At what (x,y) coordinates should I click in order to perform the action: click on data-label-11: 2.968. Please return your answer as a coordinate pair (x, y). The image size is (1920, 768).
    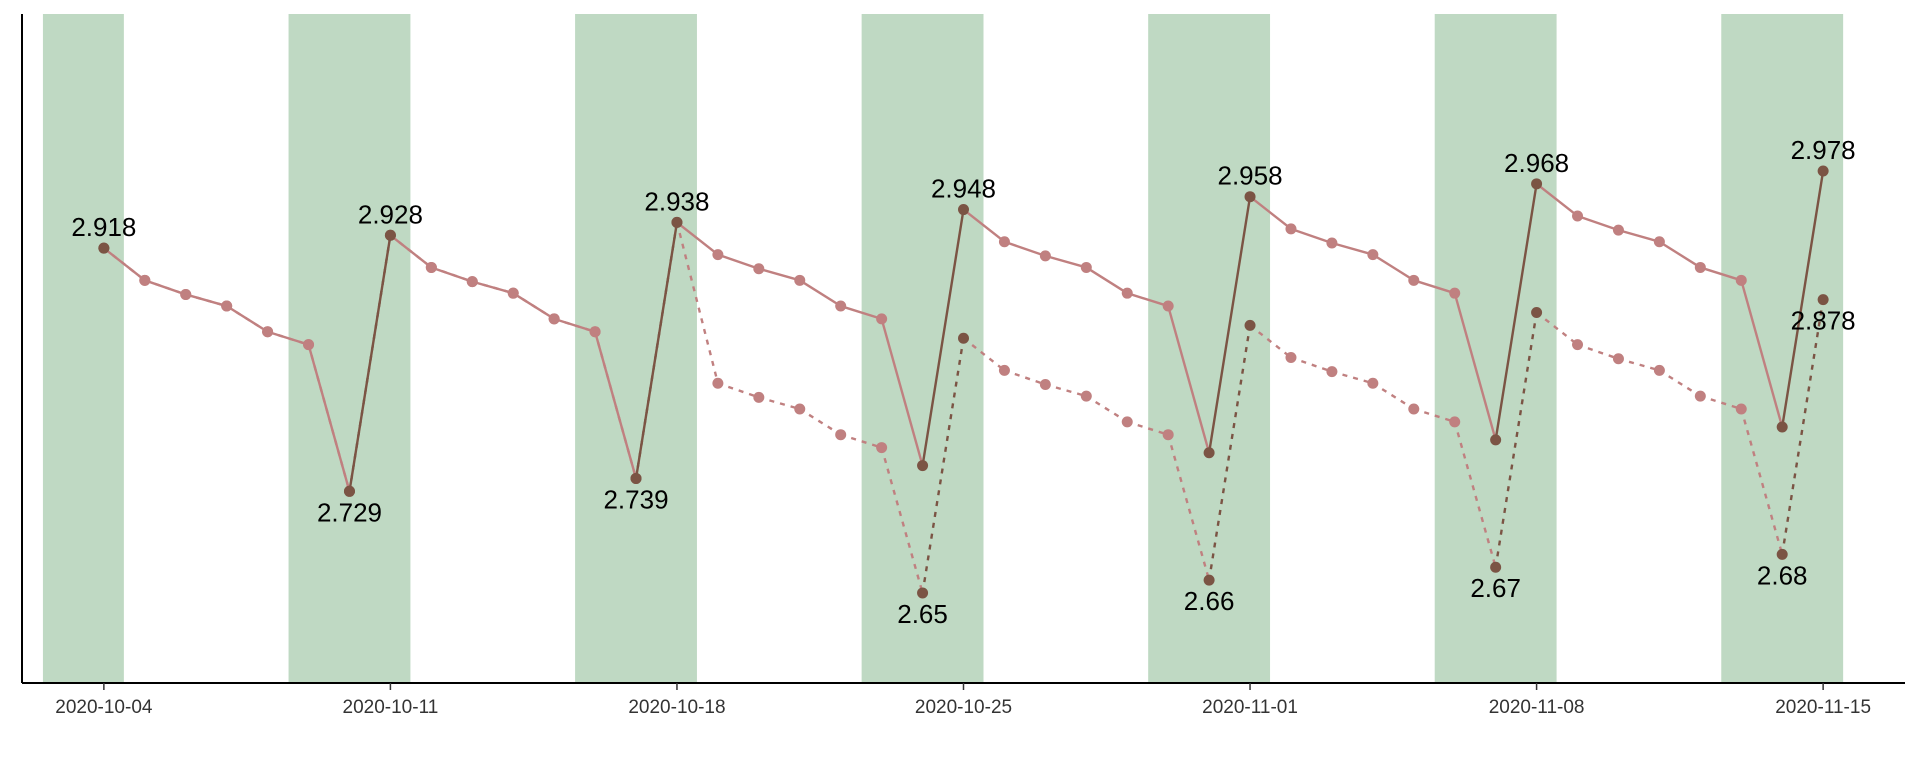
    Looking at the image, I should click on (1536, 163).